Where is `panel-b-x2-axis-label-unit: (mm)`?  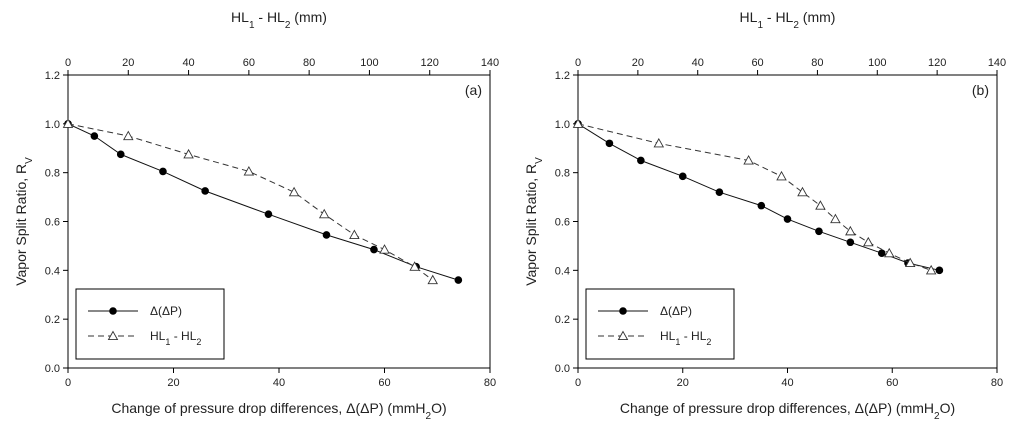 panel-b-x2-axis-label-unit: (mm) is located at coordinates (817, 17).